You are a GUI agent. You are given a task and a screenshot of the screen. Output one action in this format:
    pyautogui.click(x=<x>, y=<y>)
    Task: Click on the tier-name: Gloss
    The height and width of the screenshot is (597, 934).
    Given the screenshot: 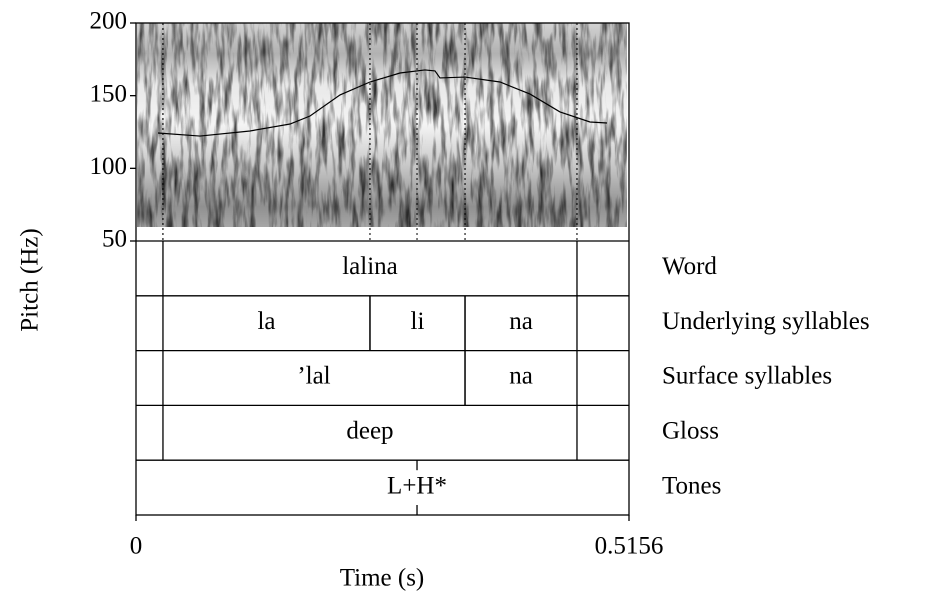 What is the action you would take?
    pyautogui.click(x=690, y=431)
    